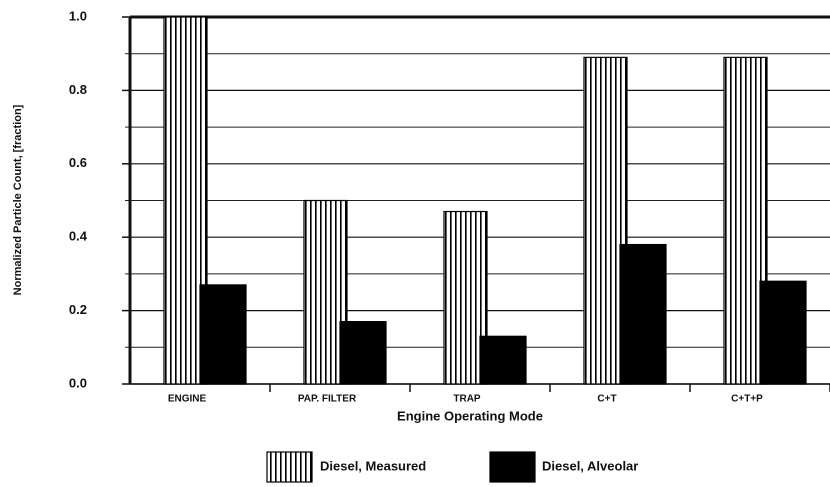 This screenshot has height=487, width=830. I want to click on y-tick-label: 0.0, so click(78, 382).